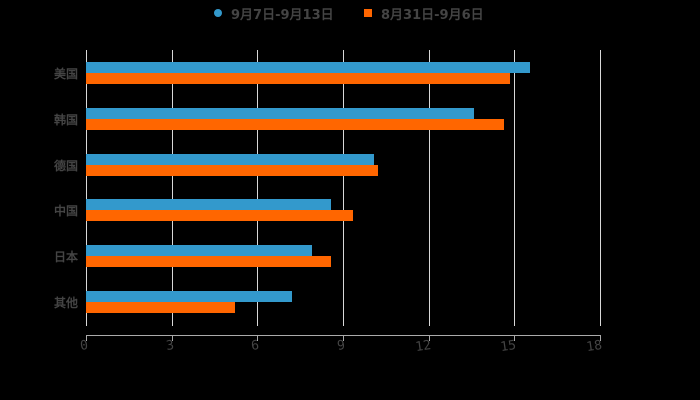  Describe the element at coordinates (423, 347) in the screenshot. I see `x-tick-label: 12` at that location.